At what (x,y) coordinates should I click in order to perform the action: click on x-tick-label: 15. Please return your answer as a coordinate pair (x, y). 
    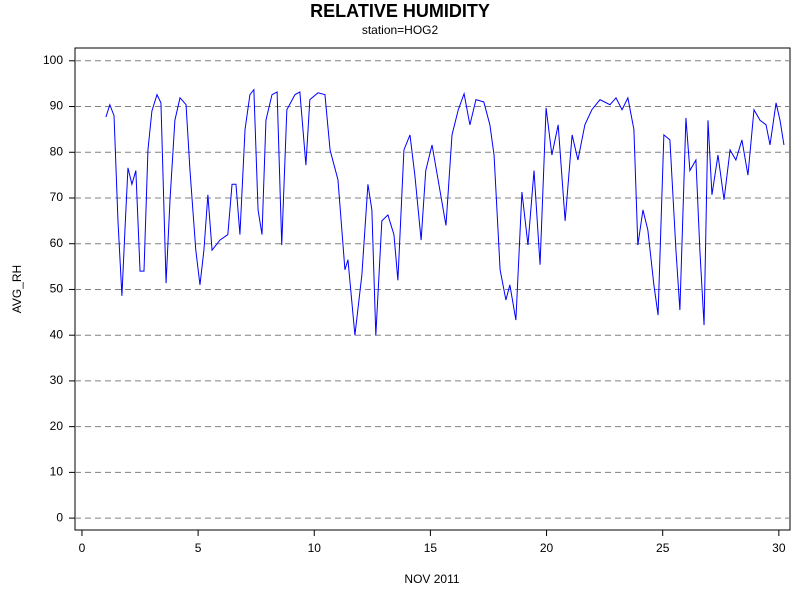
    Looking at the image, I should click on (431, 548).